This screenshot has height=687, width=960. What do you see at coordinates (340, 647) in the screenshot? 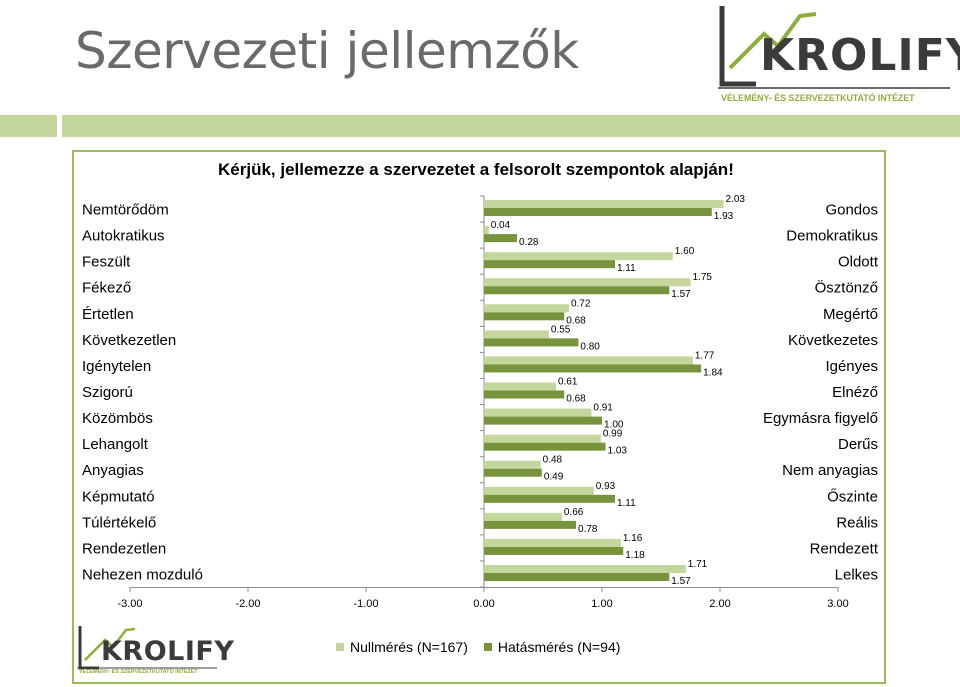
I see `legend-swatch-series1` at bounding box center [340, 647].